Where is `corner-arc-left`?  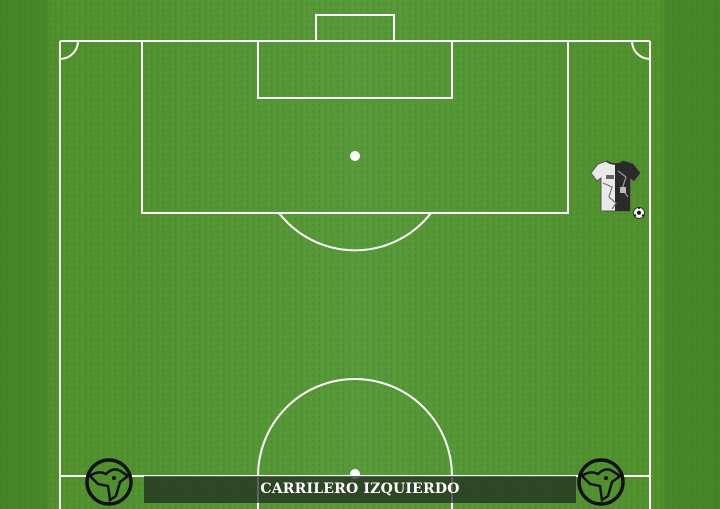
corner-arc-left is located at coordinates (69, 50).